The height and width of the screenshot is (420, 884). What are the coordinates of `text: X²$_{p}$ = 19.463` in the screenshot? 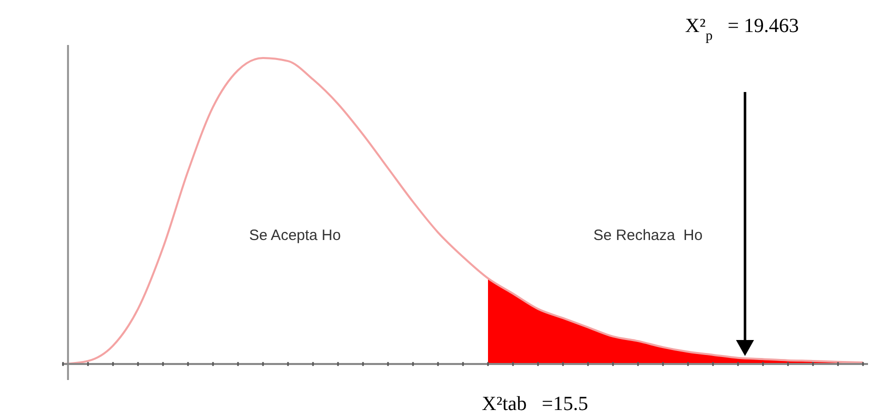 It's located at (742, 29).